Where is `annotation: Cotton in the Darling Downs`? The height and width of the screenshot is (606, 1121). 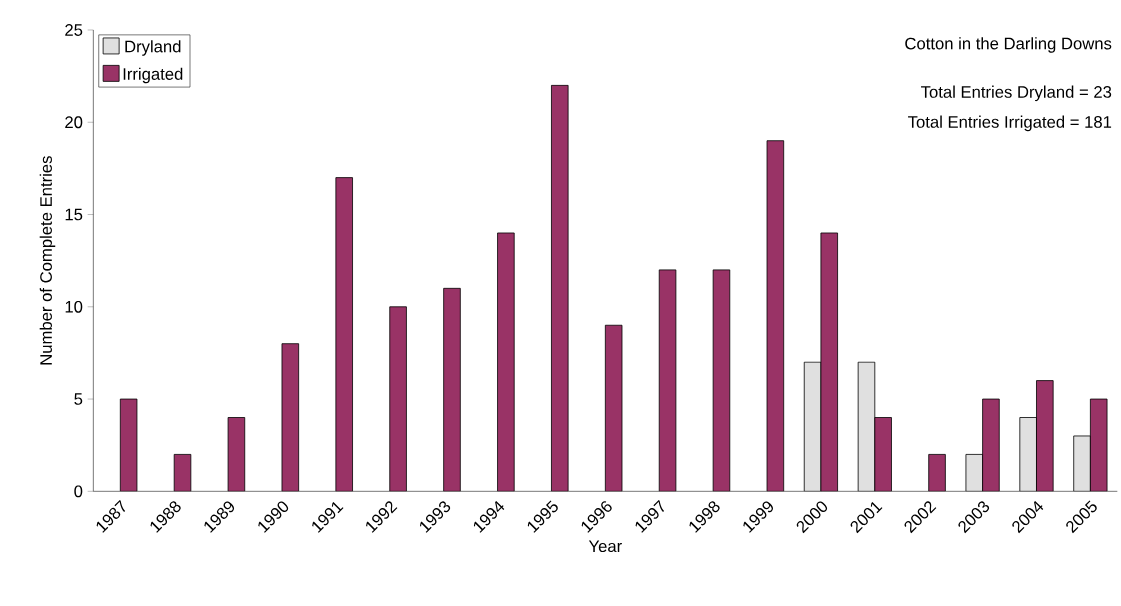 annotation: Cotton in the Darling Downs is located at coordinates (1008, 45).